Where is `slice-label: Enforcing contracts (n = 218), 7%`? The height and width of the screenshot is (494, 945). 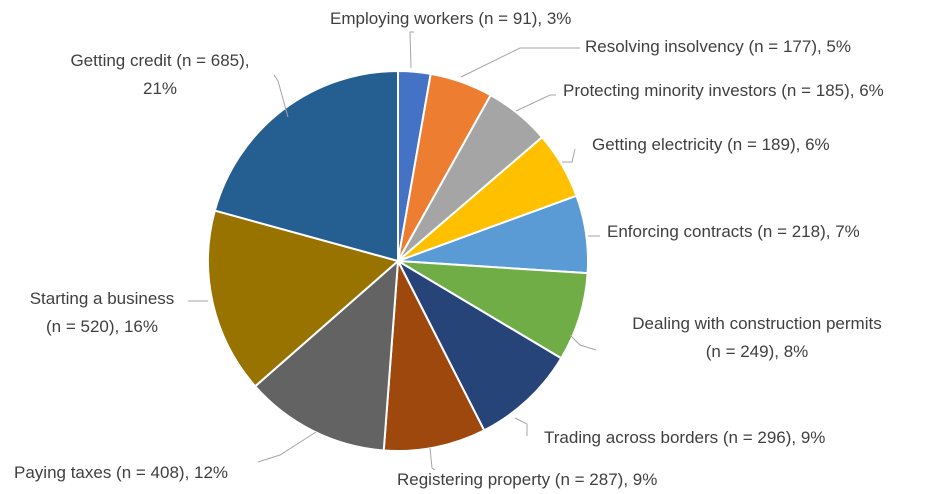
slice-label: Enforcing contracts (n = 218), 7% is located at coordinates (733, 231).